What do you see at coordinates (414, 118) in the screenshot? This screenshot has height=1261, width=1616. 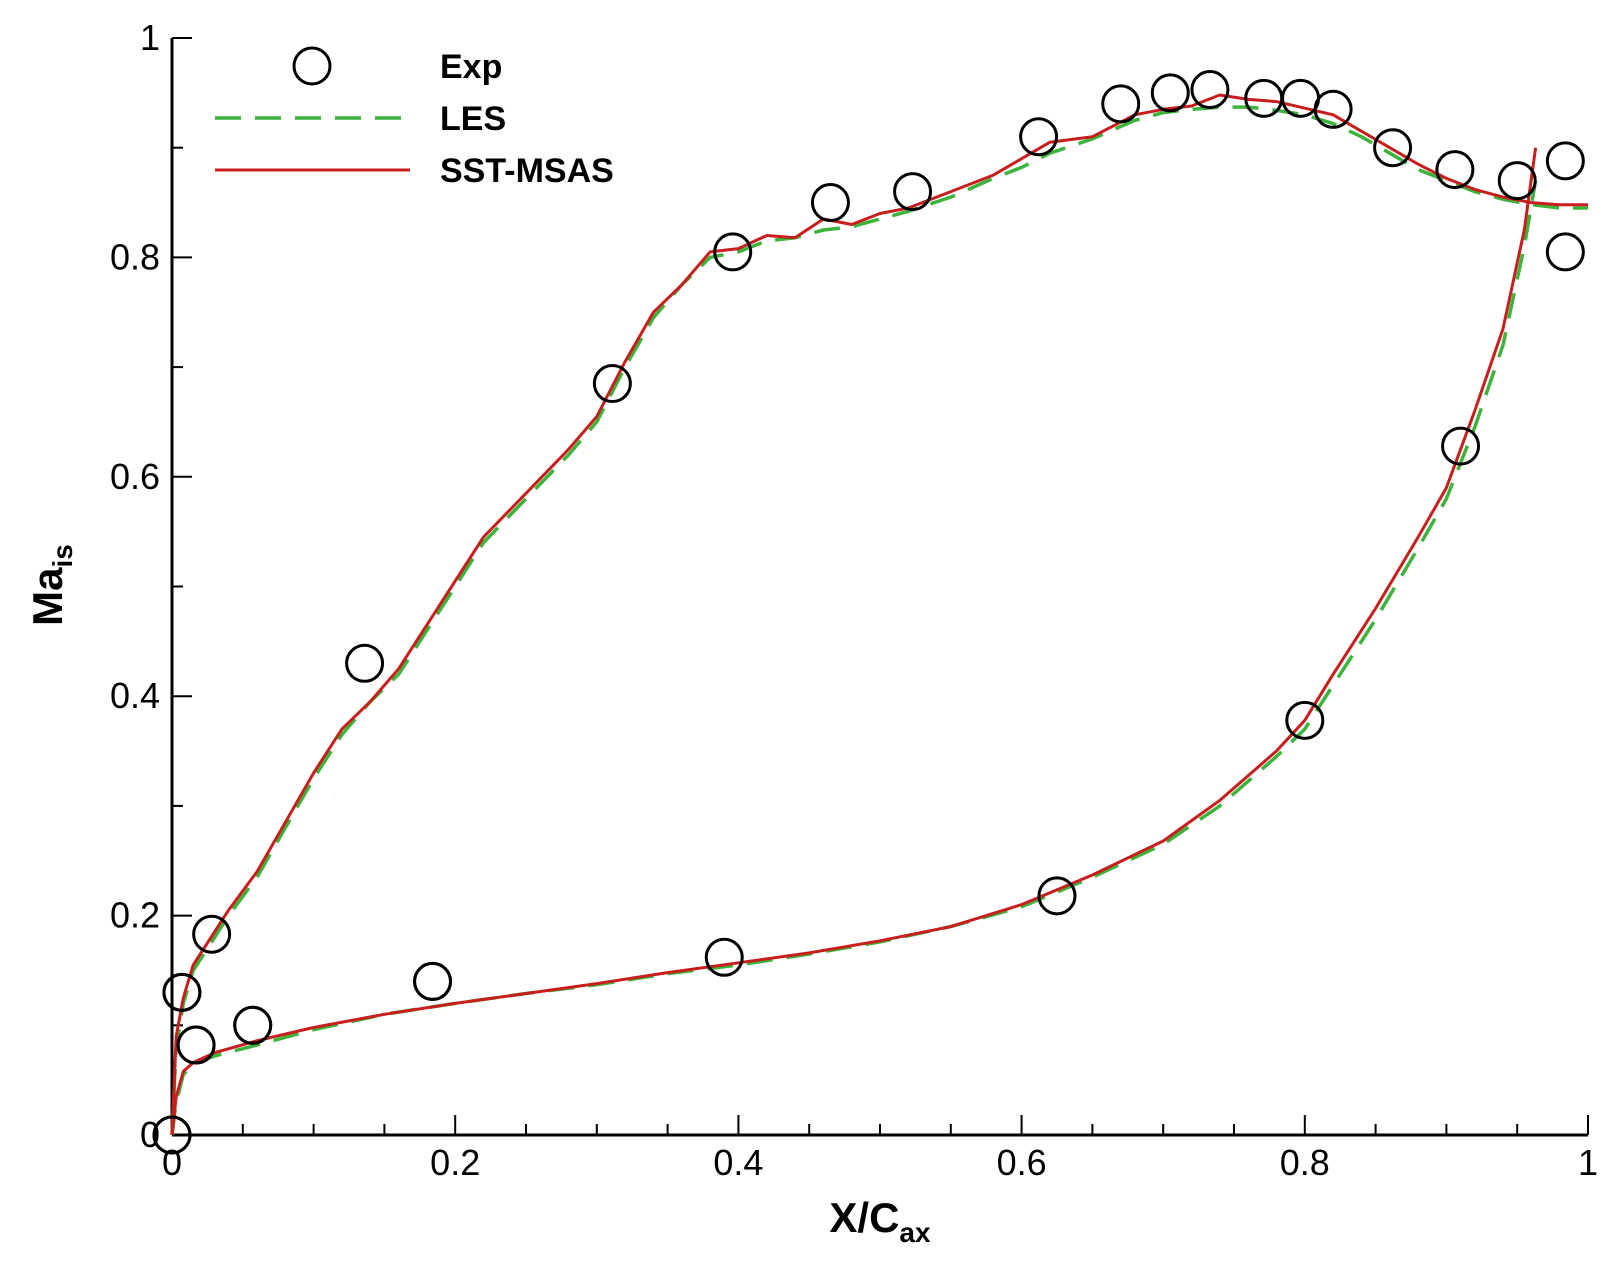 I see `legend: Exp LES SST-MSAS` at bounding box center [414, 118].